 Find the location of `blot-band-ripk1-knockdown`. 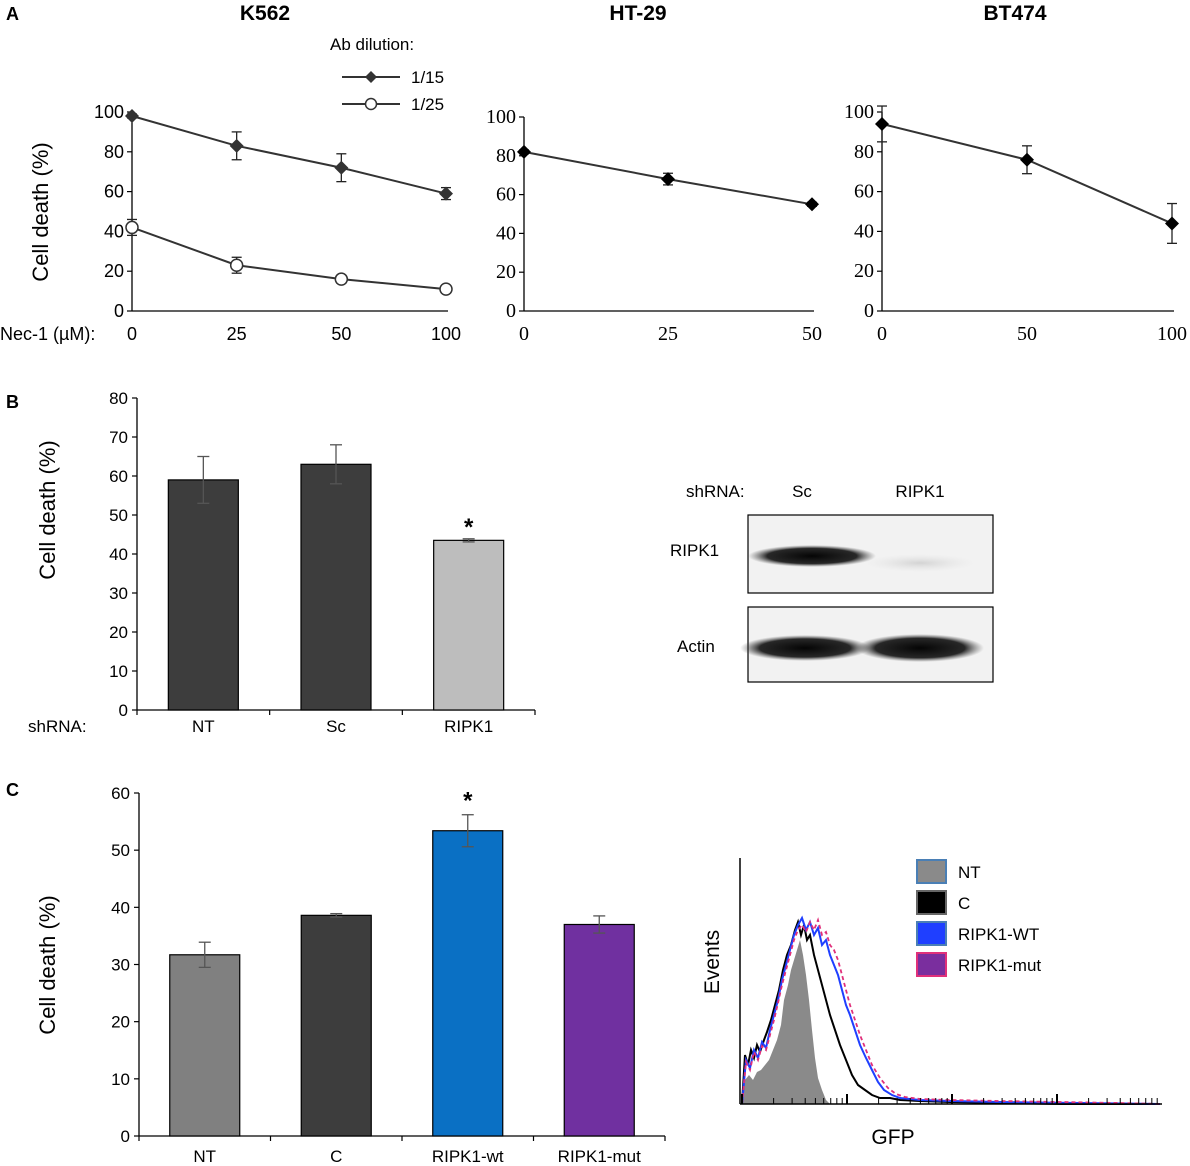

blot-band-ripk1-knockdown is located at coordinates (920, 563).